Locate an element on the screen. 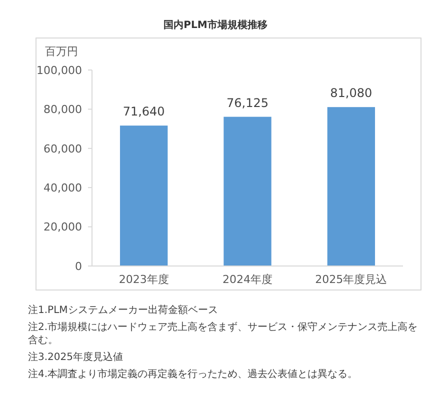 This screenshot has width=431, height=400. x-tick-label: 2023年度 is located at coordinates (143, 279).